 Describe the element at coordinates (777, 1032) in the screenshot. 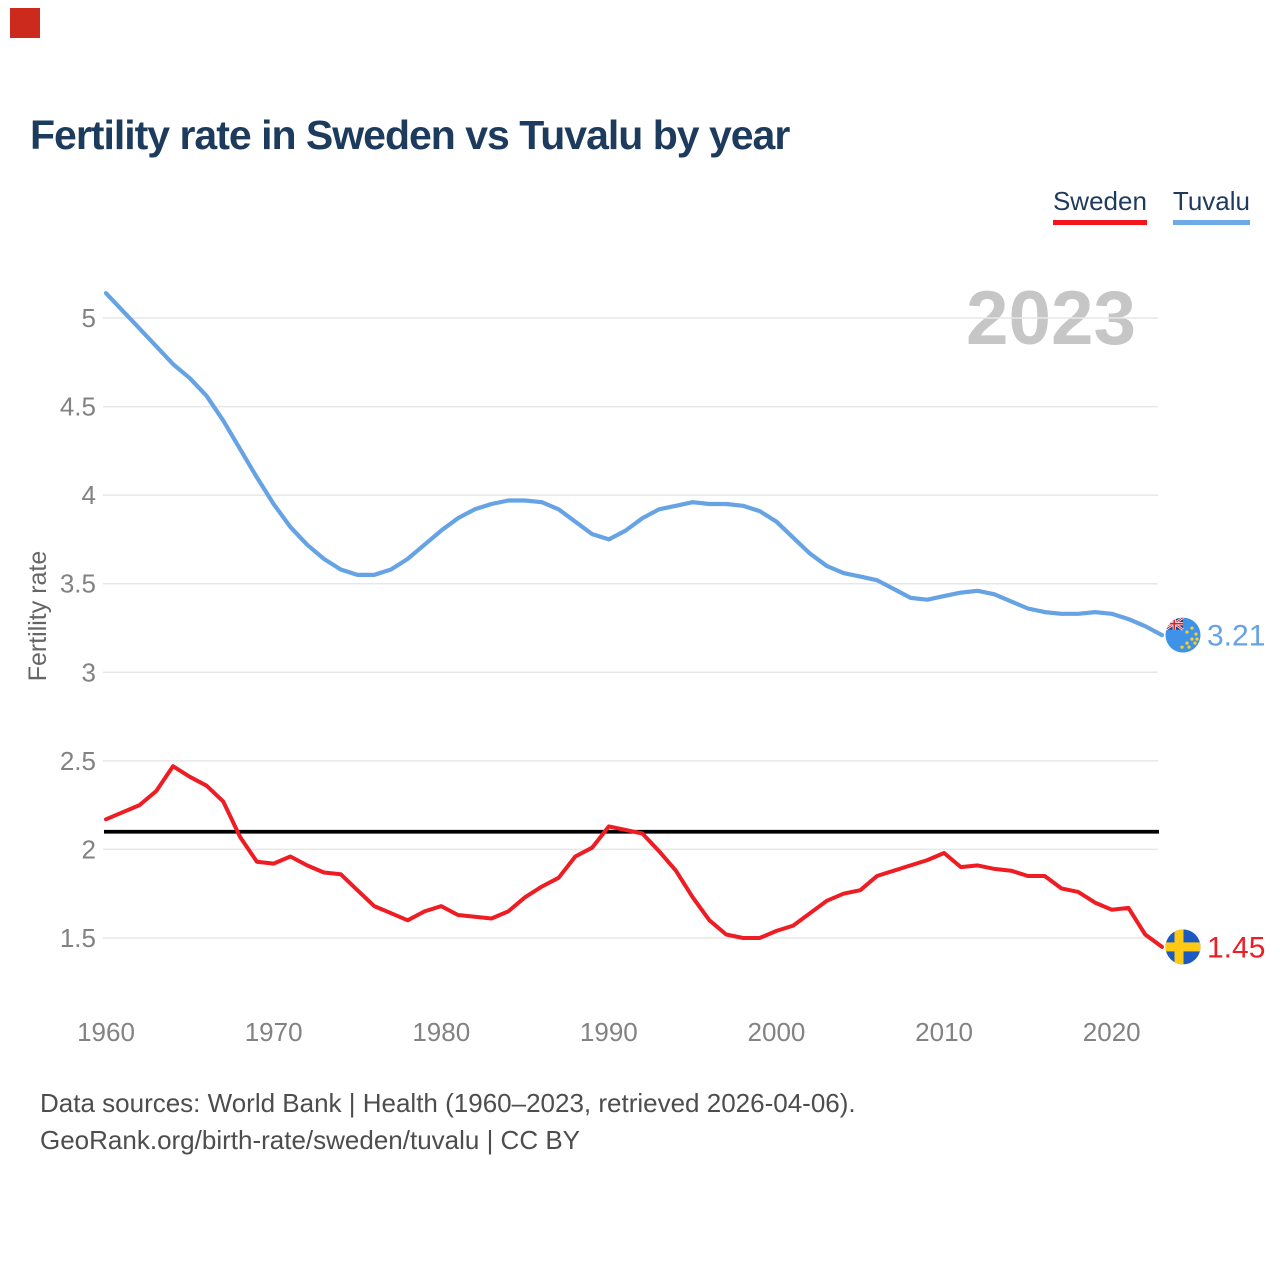

I see `x-tick-label: 2000` at that location.